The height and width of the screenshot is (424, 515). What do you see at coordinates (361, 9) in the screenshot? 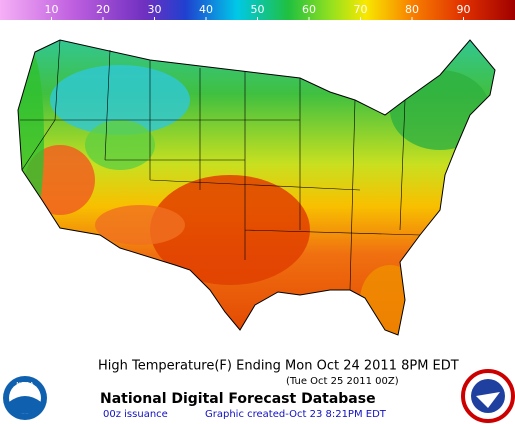
I see `colorbar-label: 70` at bounding box center [361, 9].